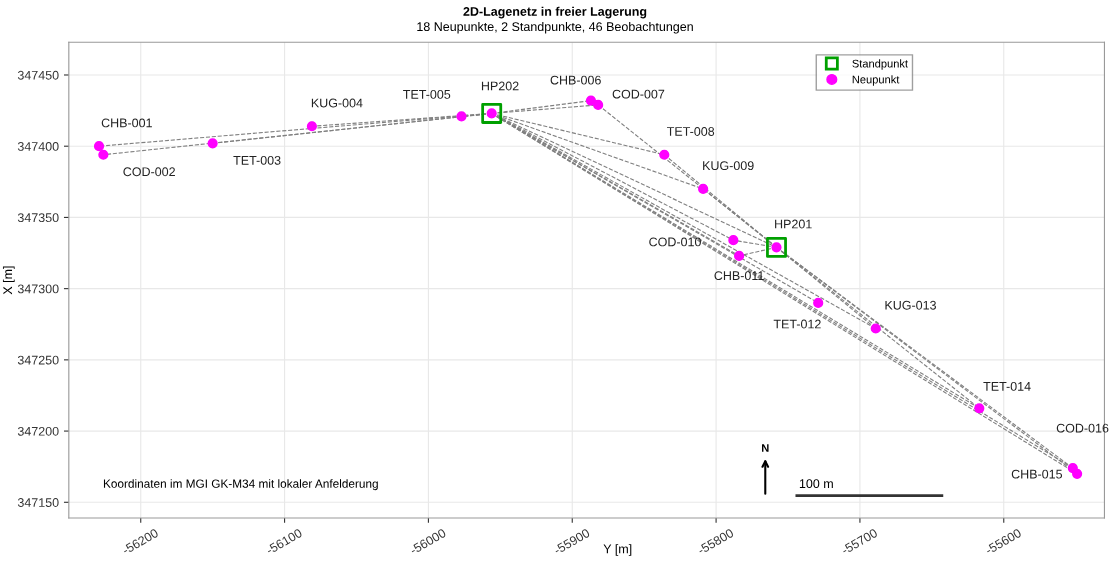 The image size is (1110, 563). Describe the element at coordinates (910, 305) in the screenshot. I see `annotation: KUG-013` at that location.